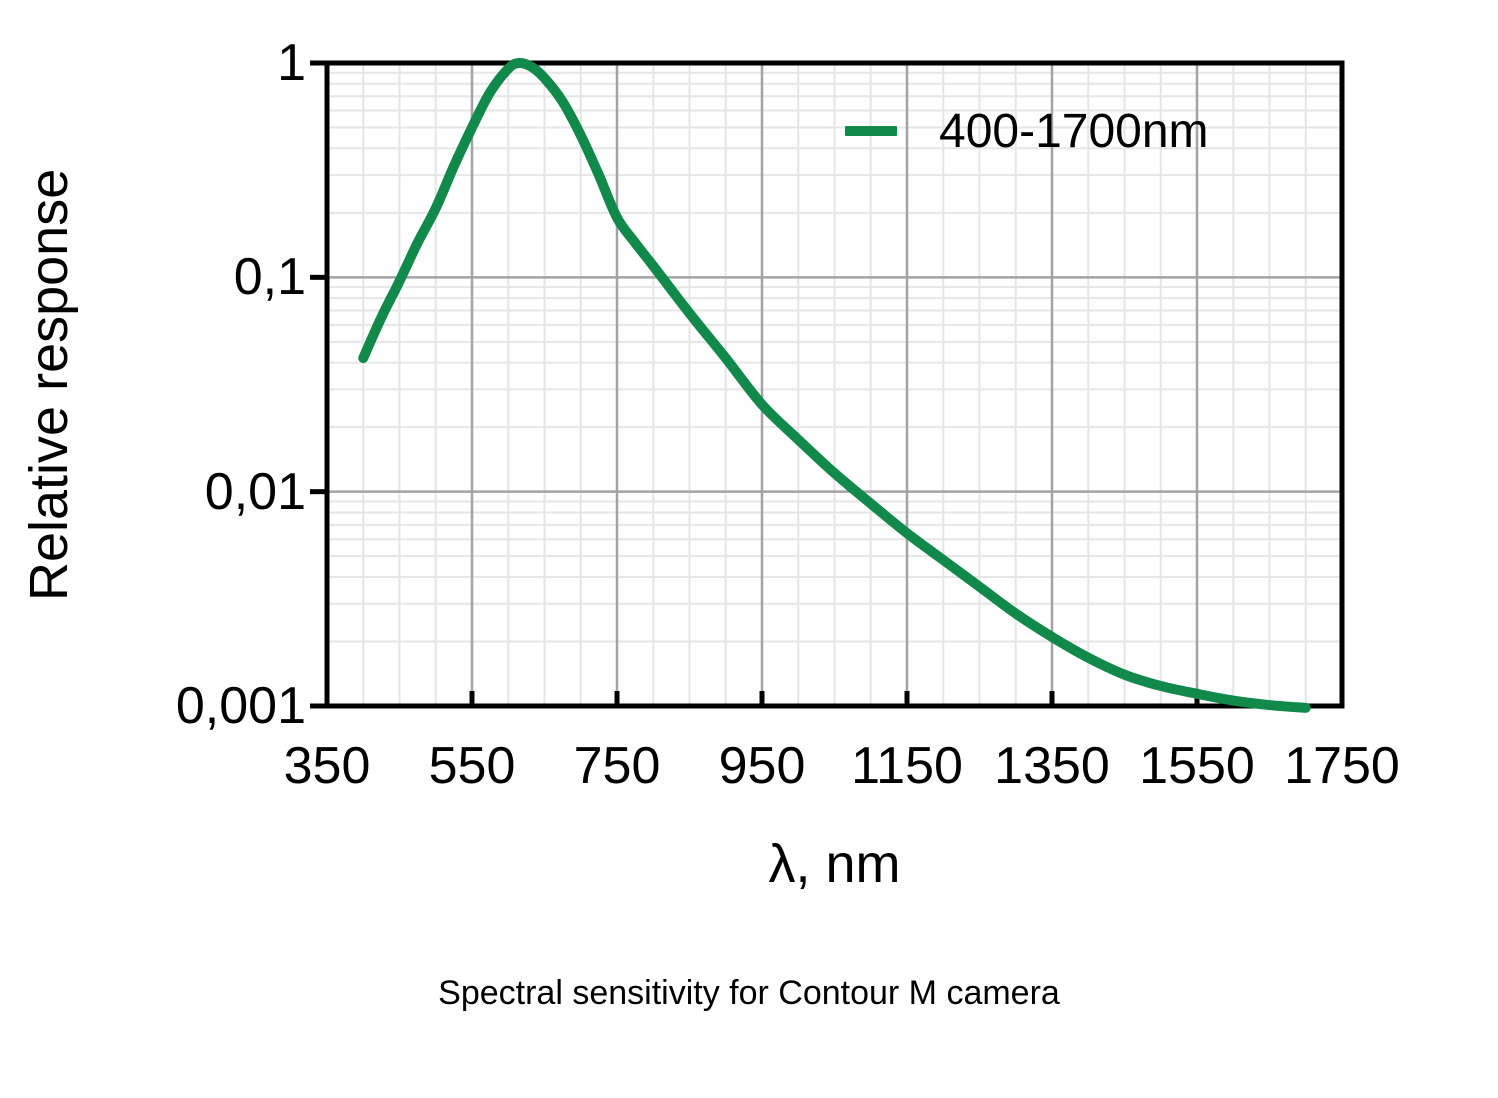 This screenshot has height=1098, width=1498. What do you see at coordinates (240, 706) in the screenshot?
I see `y-tick-label: 0,001` at bounding box center [240, 706].